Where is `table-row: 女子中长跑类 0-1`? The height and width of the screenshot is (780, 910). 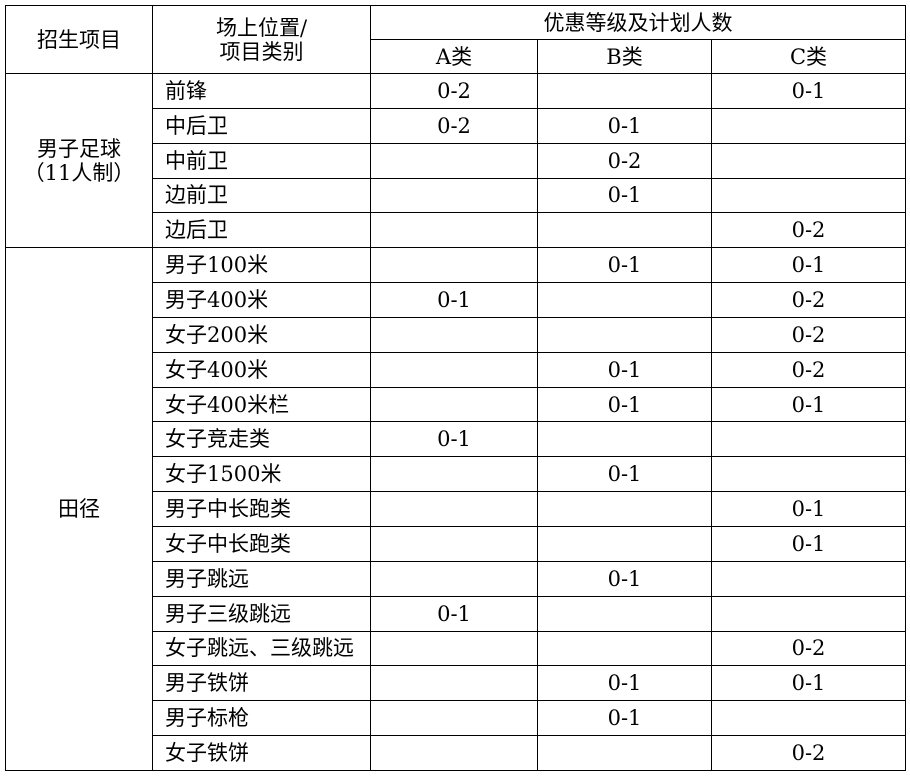 table-row: 女子中长跑类 0-1 is located at coordinates (456, 543).